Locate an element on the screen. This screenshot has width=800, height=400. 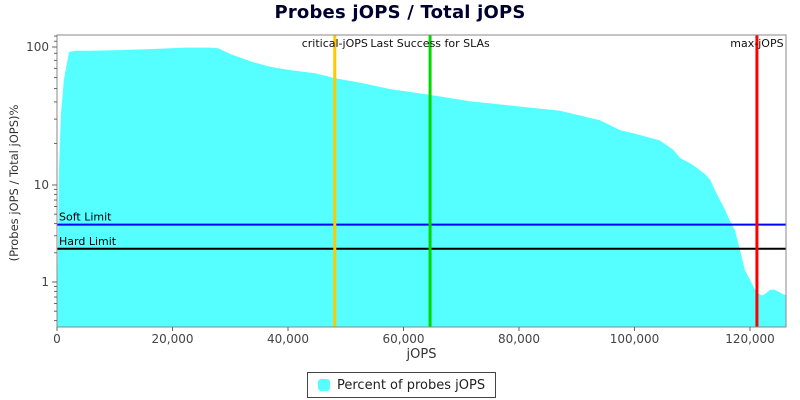
chart-title: Probes jOPS / Total jOPS is located at coordinates (400, 12).